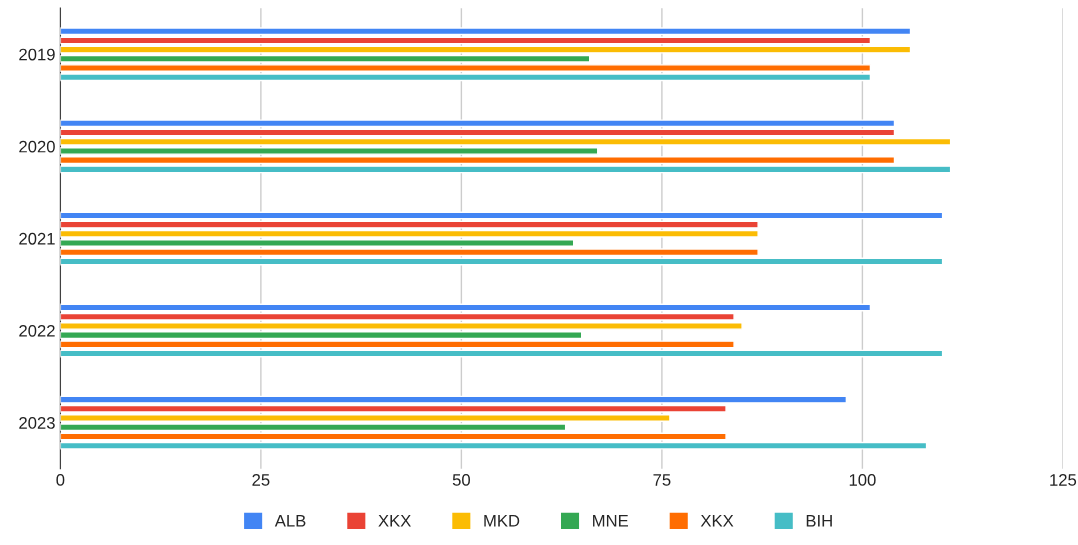 The image size is (1078, 545). I want to click on y-tick-label: 2023, so click(37, 423).